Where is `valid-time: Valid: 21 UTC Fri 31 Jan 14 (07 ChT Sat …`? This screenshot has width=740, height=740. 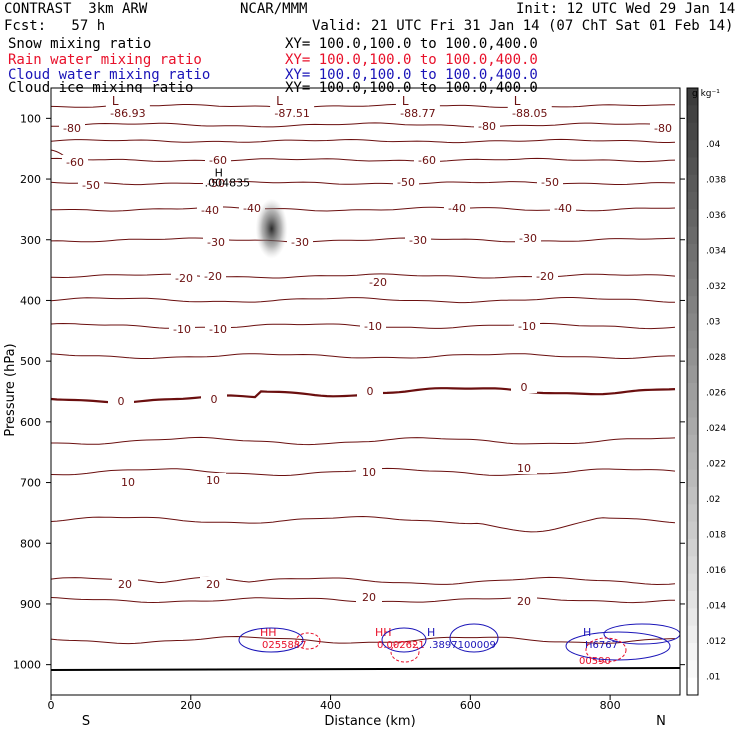 valid-time: Valid: 21 UTC Fri 31 Jan 14 (07 ChT Sat … is located at coordinates (523, 26).